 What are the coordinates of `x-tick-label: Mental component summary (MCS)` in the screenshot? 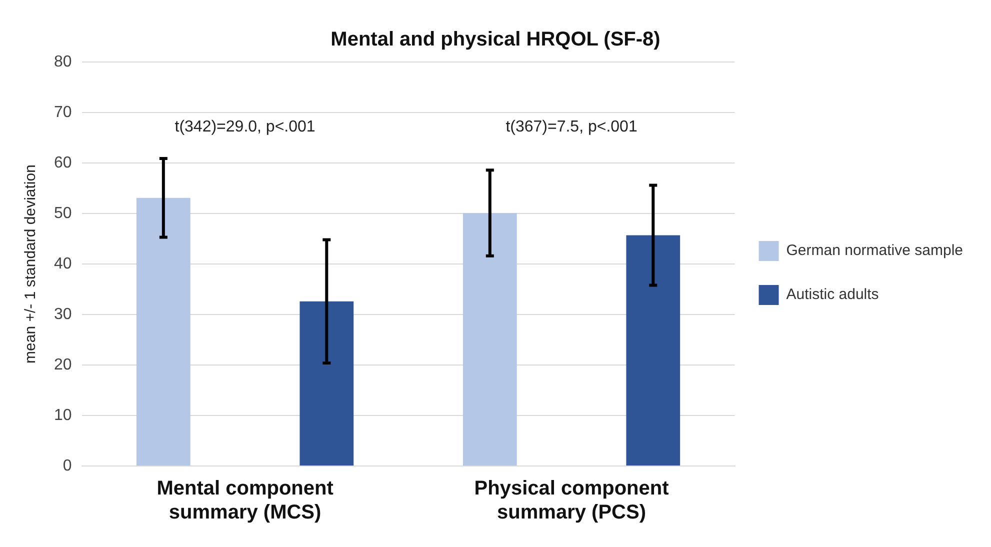 It's located at (245, 501).